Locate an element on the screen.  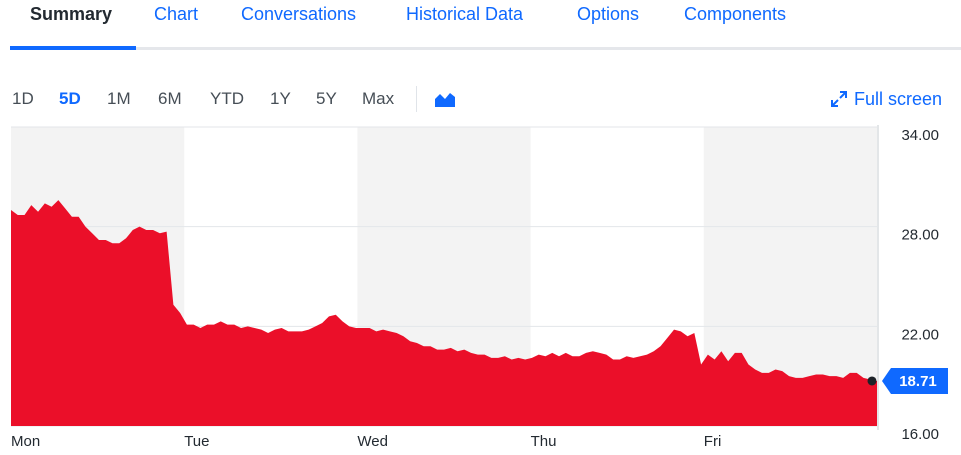
range-1y-button: 1Y is located at coordinates (280, 98).